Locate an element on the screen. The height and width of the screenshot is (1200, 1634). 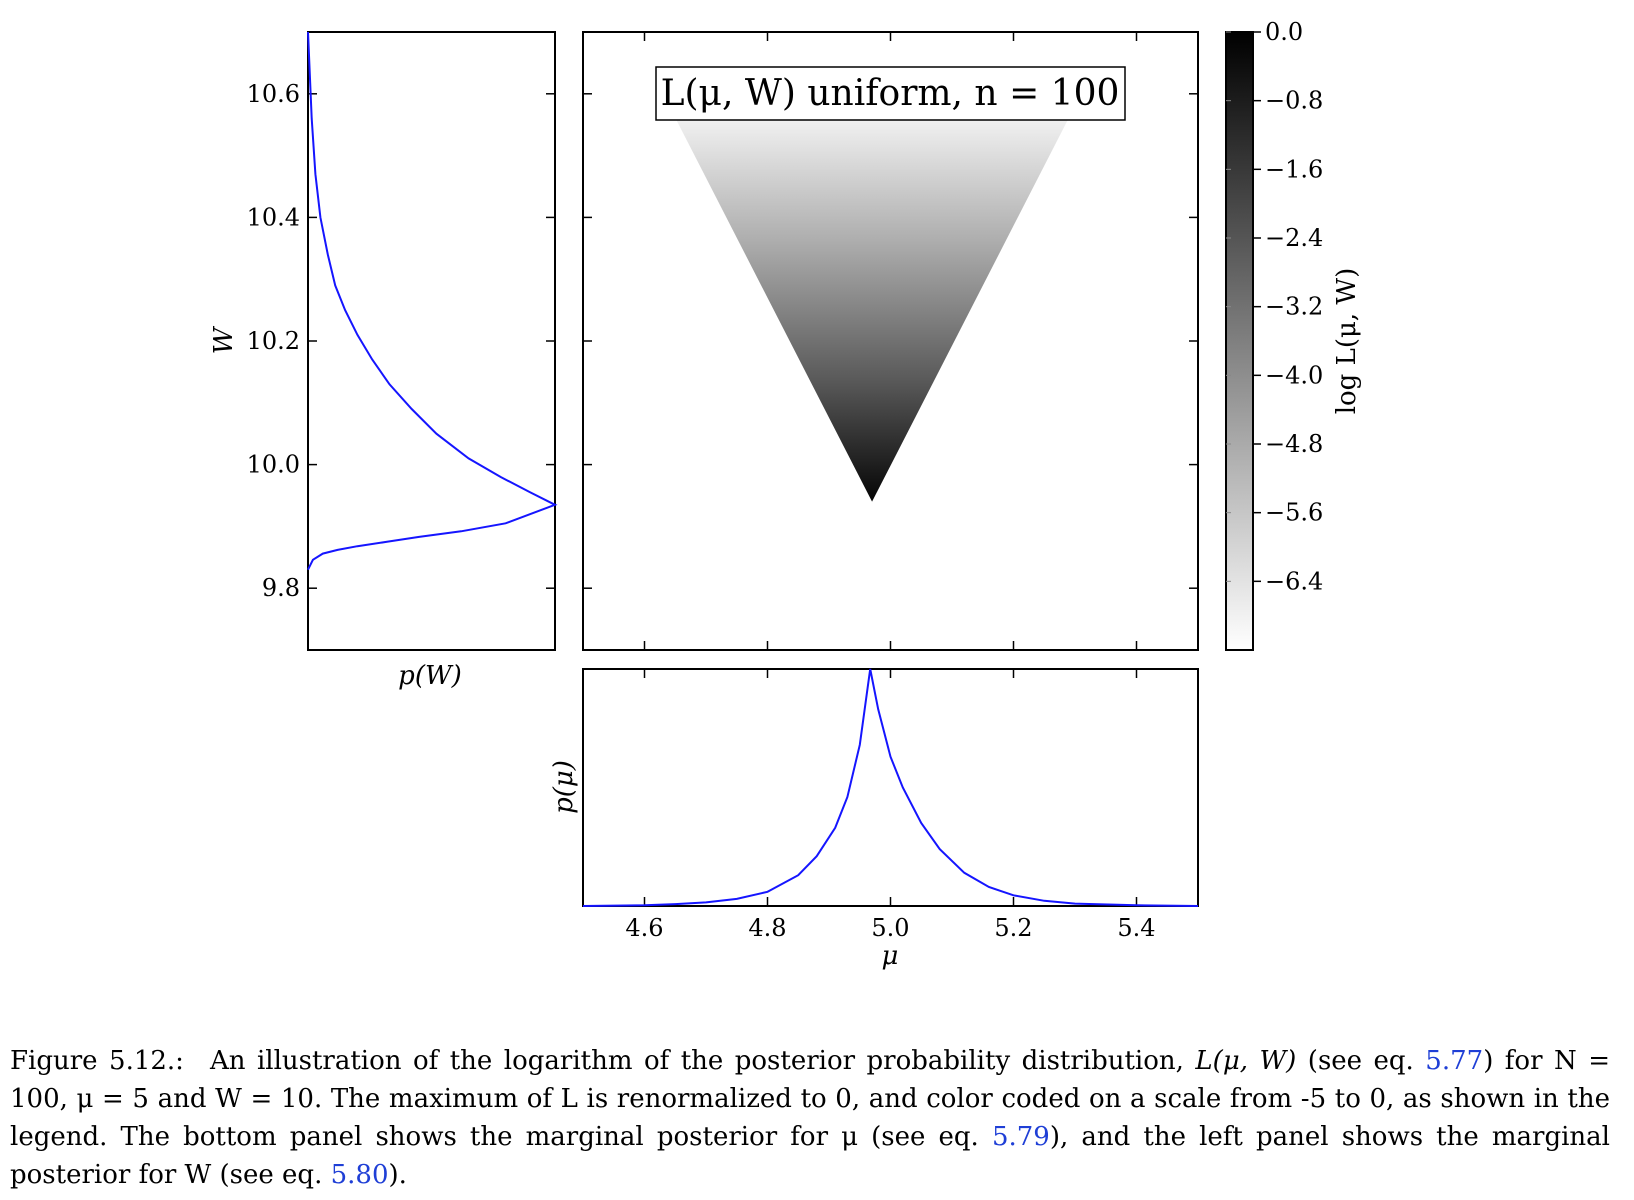
caption-text-6: ). is located at coordinates (397, 1175).